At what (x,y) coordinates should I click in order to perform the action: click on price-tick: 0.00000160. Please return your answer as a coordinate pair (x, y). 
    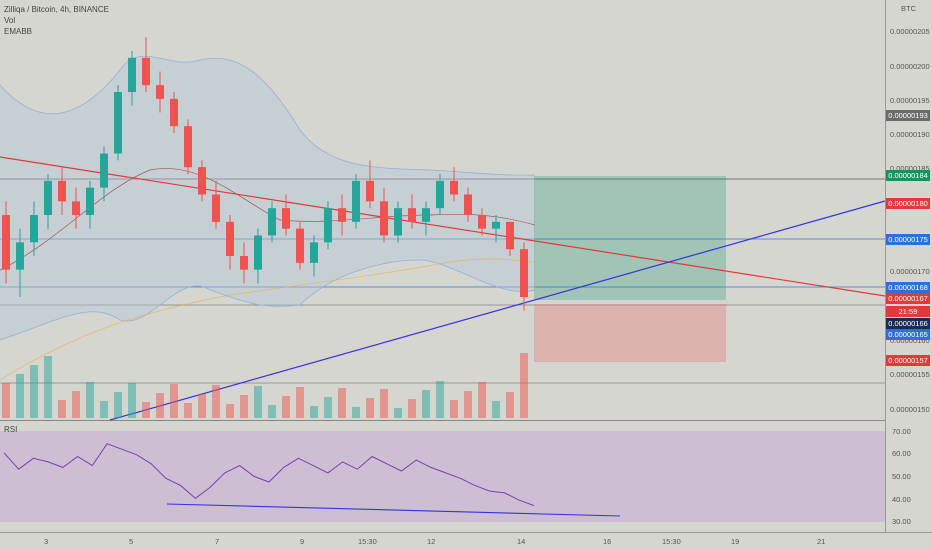
    Looking at the image, I should click on (910, 340).